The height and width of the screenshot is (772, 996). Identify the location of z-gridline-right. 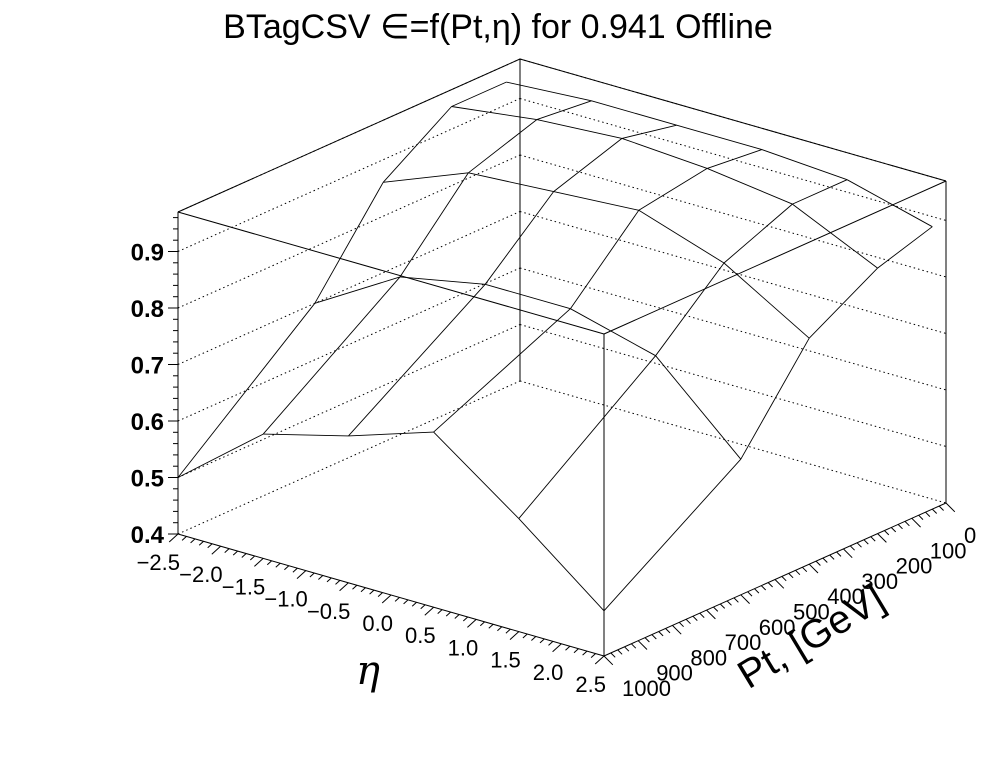
(733, 272).